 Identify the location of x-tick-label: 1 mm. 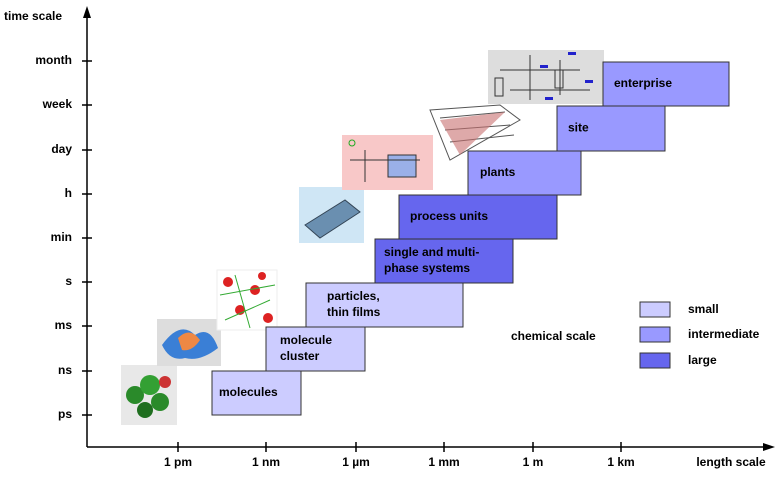
(443, 462).